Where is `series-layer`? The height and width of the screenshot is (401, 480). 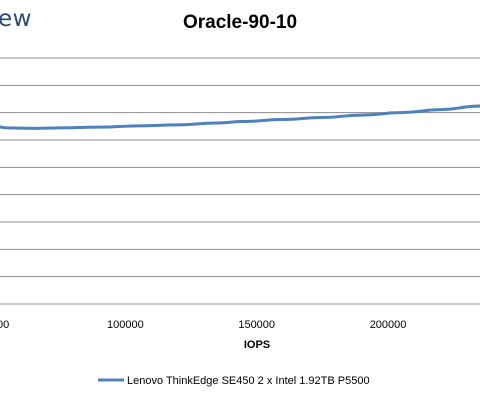 series-layer is located at coordinates (240, 117).